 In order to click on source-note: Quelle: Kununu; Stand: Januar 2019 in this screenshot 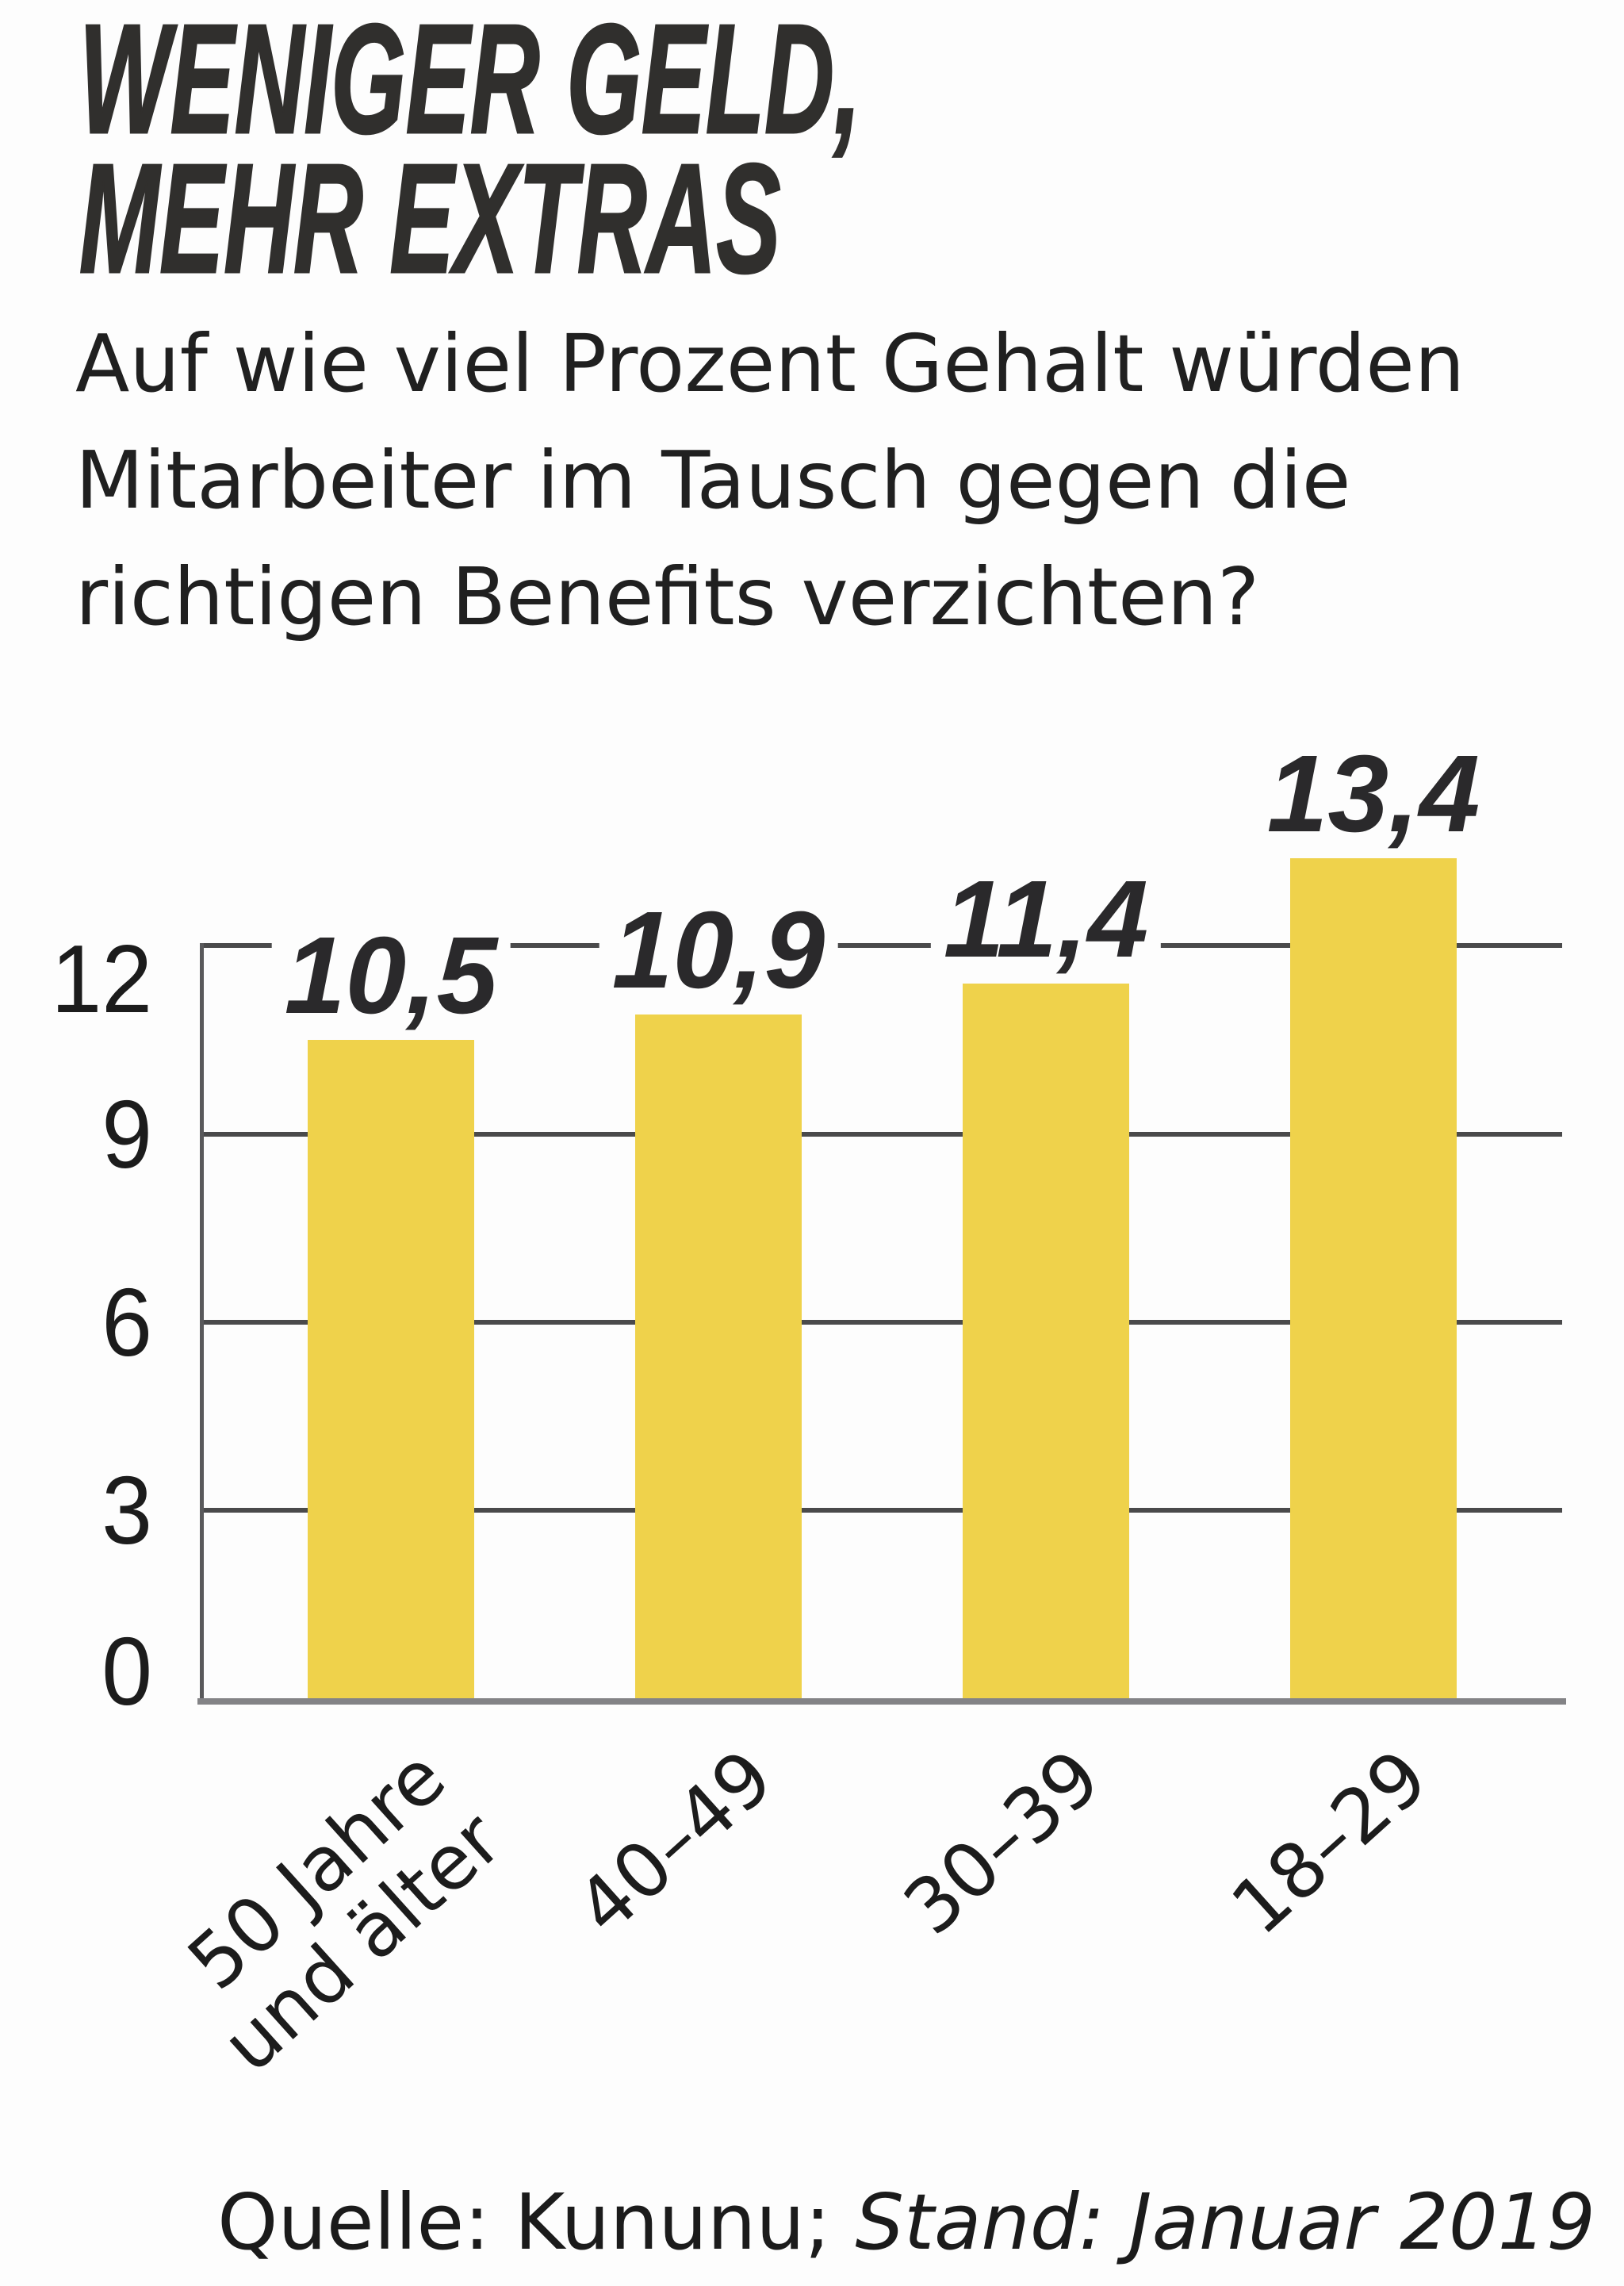, I will do `click(906, 2222)`.